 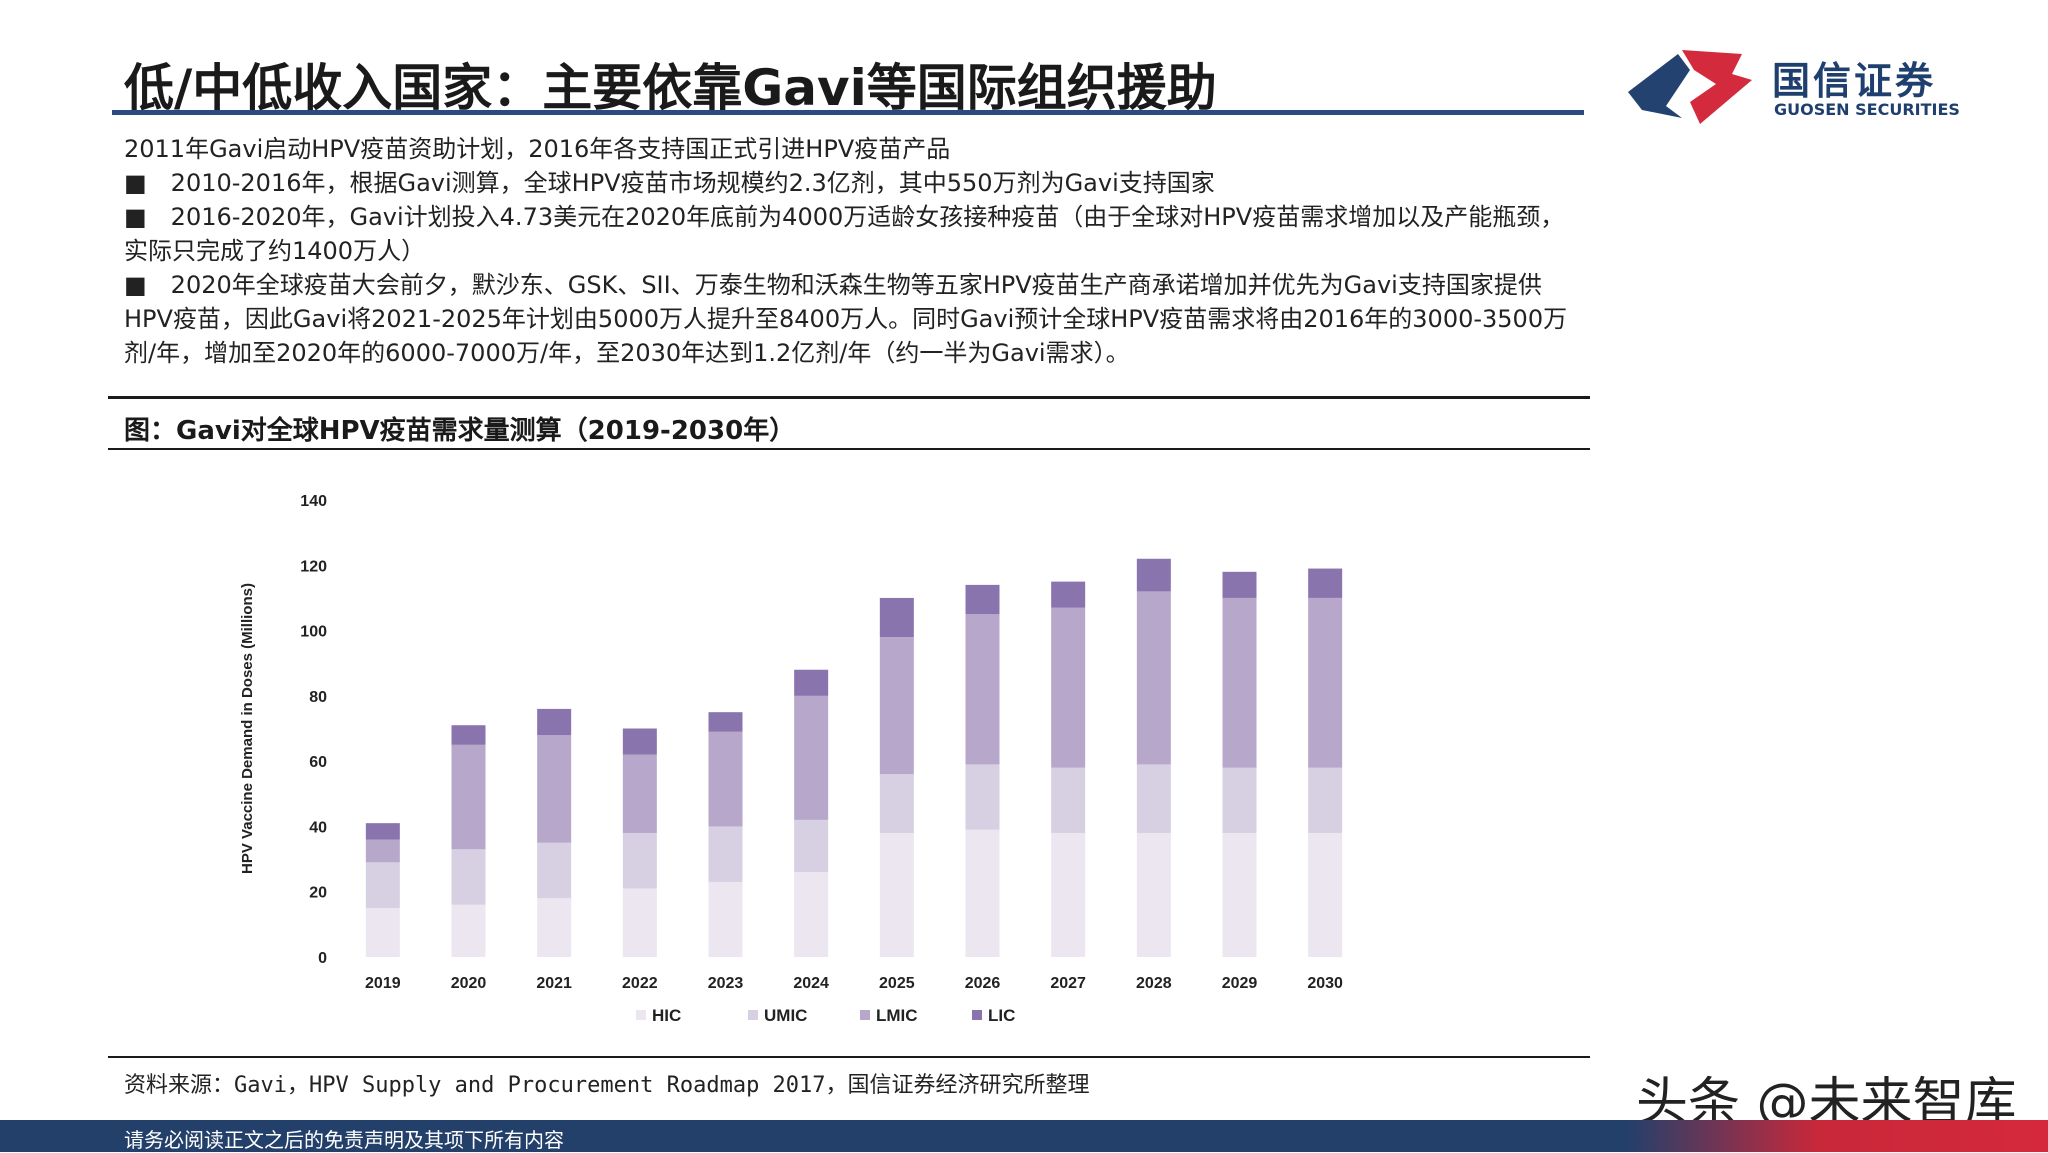 What do you see at coordinates (460, 431) in the screenshot?
I see `figure-title: 图：Gavi对全球HPV疫苗需求量测算（2019-2030年）` at bounding box center [460, 431].